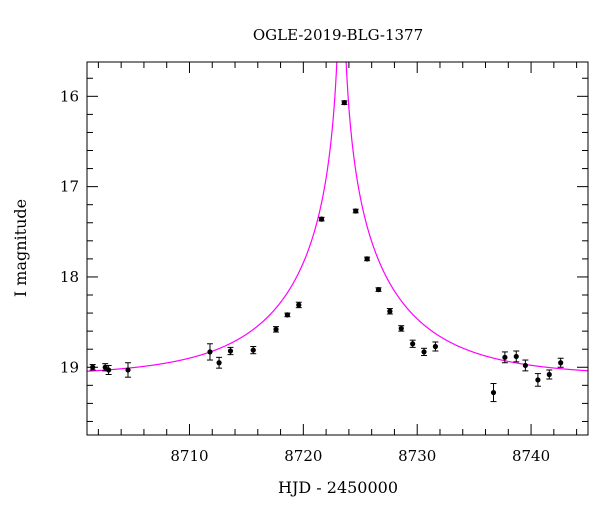 The image size is (600, 512). I want to click on y-tick-label: 18, so click(69, 277).